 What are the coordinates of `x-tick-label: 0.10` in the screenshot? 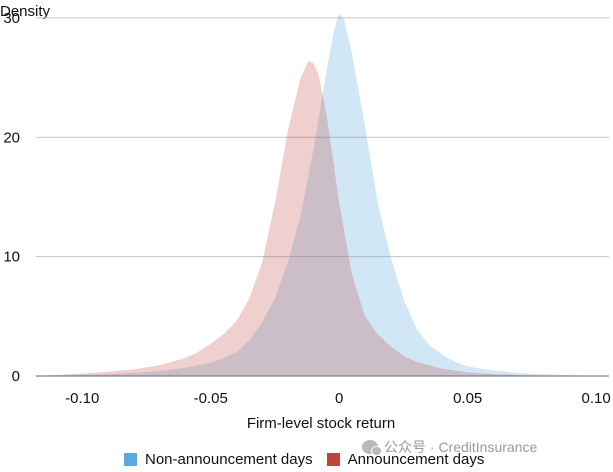 It's located at (596, 398).